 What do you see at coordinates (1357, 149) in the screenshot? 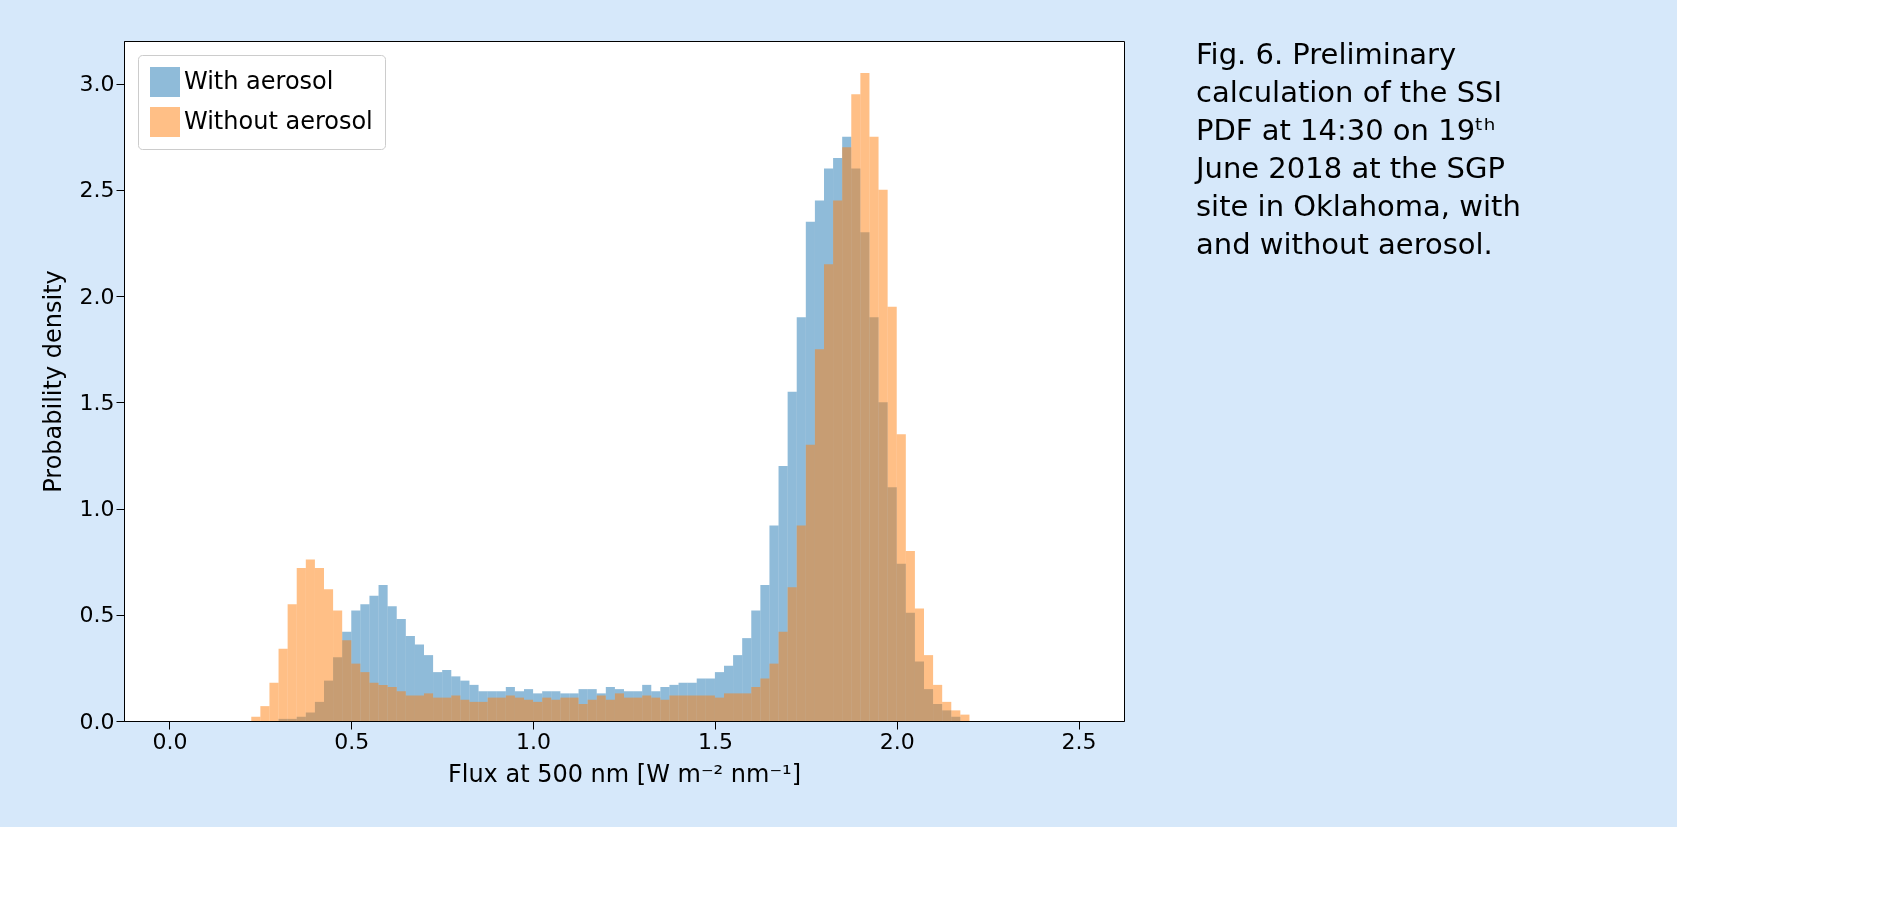
I see `caption: Fig. 6. Preliminary calculation of the SSI PDF at 14:30 on 19ᵗʰ June 2018 at the SGP site in Oklahoma, with and without aerosol.` at bounding box center [1357, 149].